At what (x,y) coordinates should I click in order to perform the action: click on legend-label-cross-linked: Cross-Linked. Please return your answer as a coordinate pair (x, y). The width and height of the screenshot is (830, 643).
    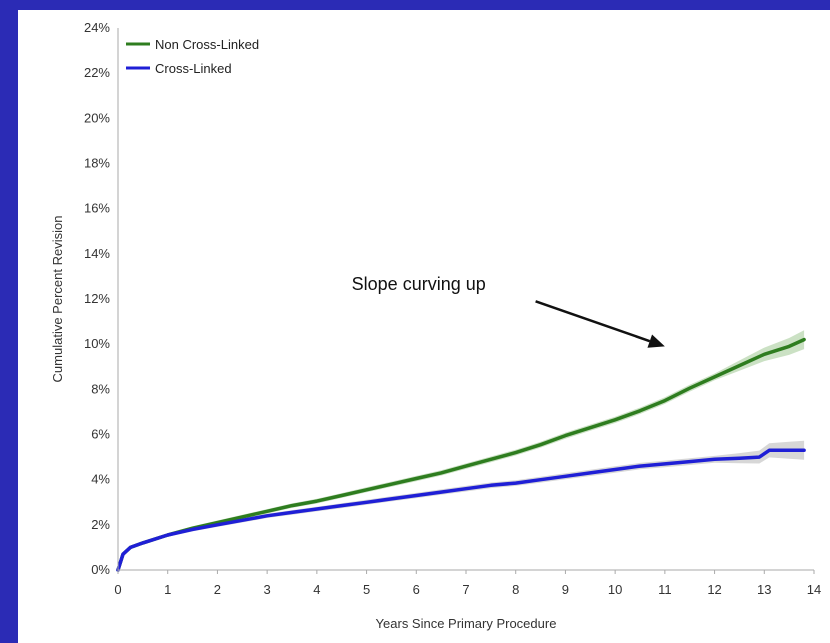
    Looking at the image, I should click on (193, 68).